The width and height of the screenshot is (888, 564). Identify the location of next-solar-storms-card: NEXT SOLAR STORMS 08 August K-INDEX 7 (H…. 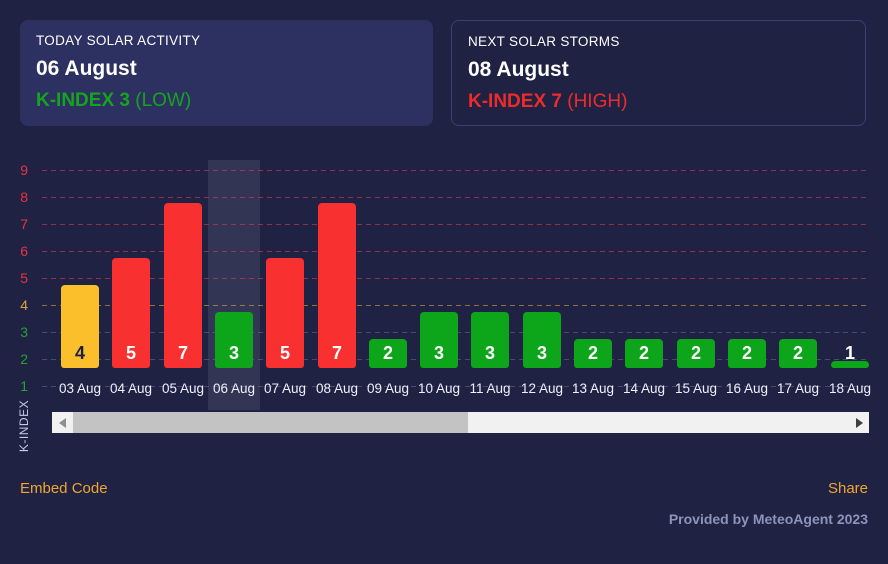
(658, 73).